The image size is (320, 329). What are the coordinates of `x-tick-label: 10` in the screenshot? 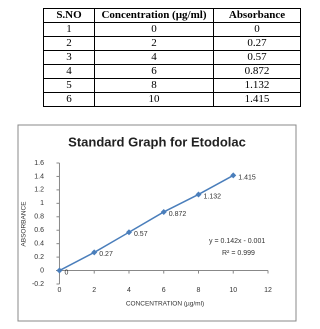 It's located at (233, 290).